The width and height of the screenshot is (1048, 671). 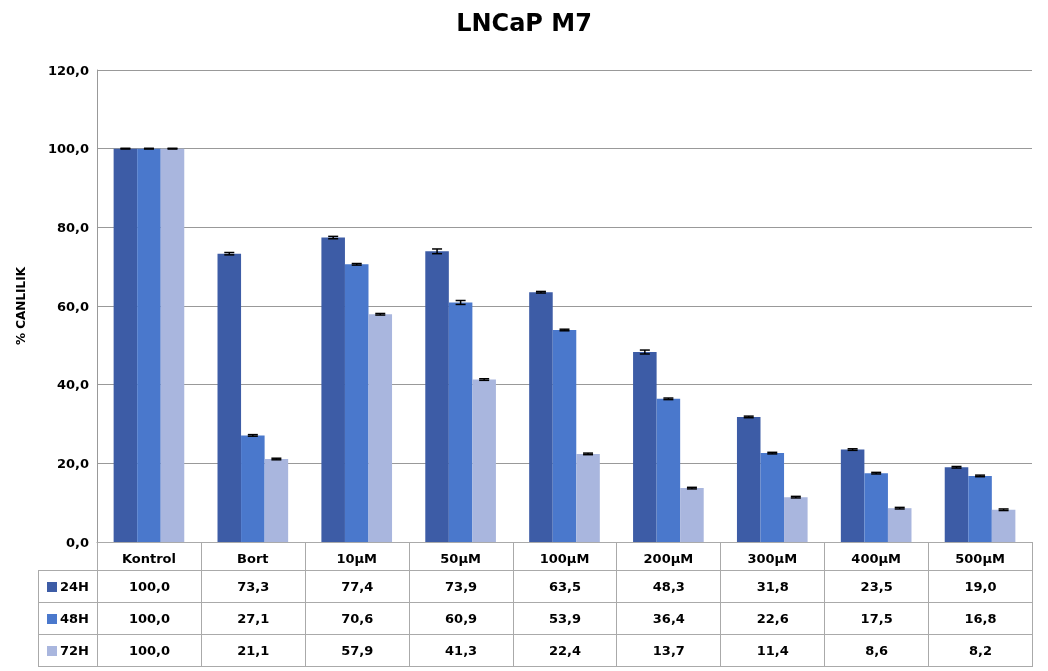 What do you see at coordinates (565, 618) in the screenshot?
I see `data-label: 53,9` at bounding box center [565, 618].